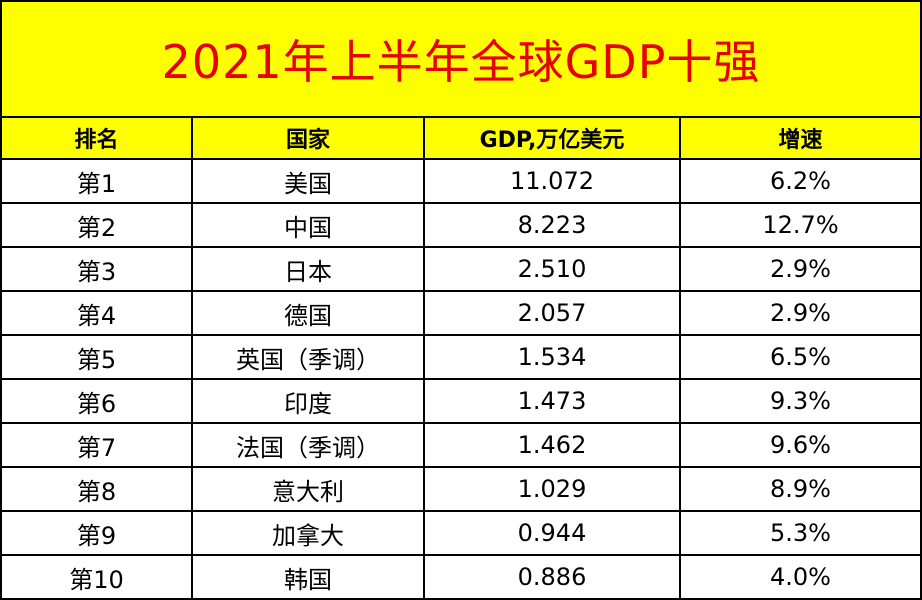  Describe the element at coordinates (800, 225) in the screenshot. I see `growth-cell: 12.7%` at that location.